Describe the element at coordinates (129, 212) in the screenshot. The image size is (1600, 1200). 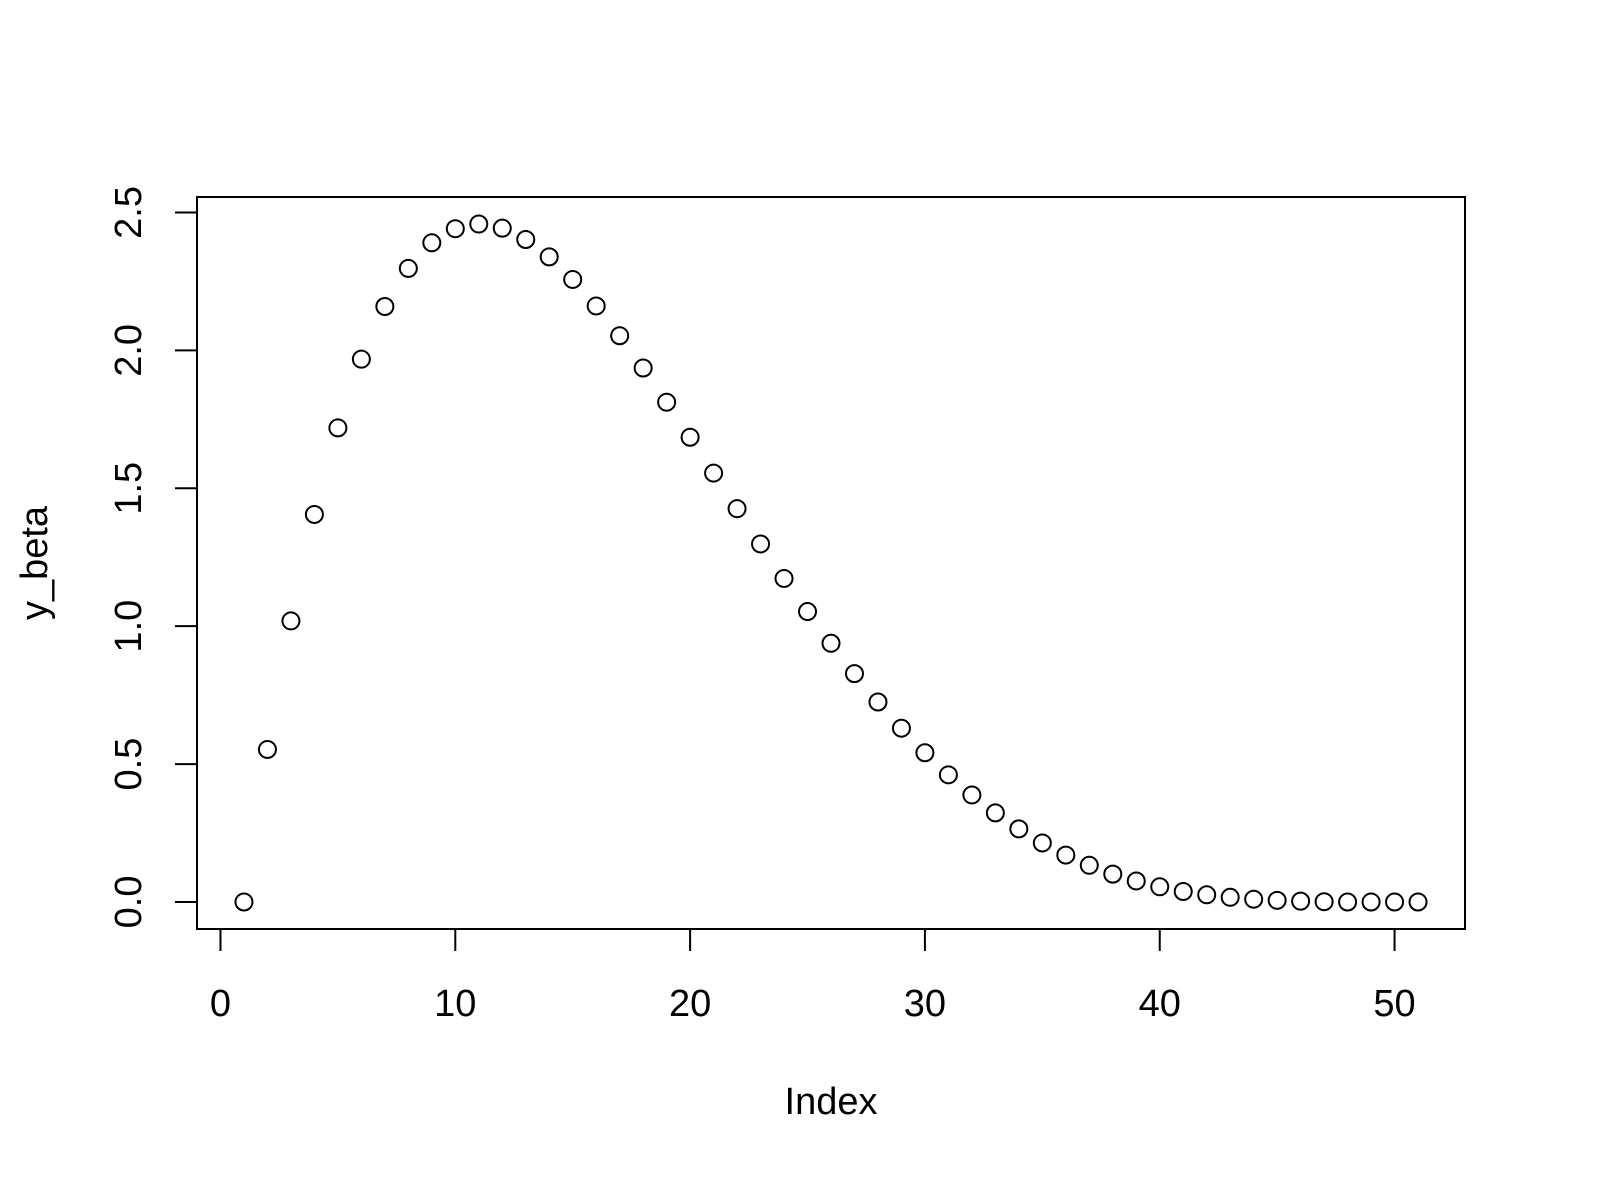
I see `y-tick-label: 2.5` at that location.